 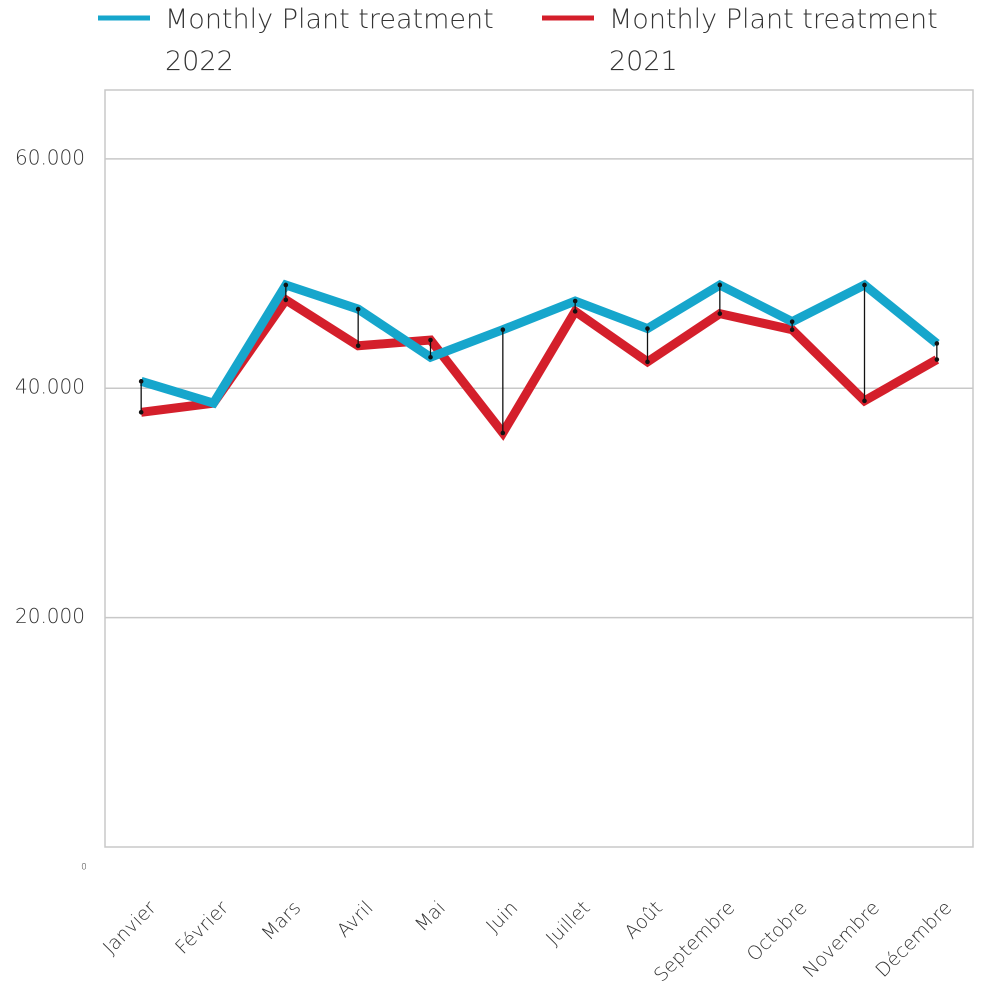 What do you see at coordinates (281, 921) in the screenshot?
I see `x-tick-label: Mars` at bounding box center [281, 921].